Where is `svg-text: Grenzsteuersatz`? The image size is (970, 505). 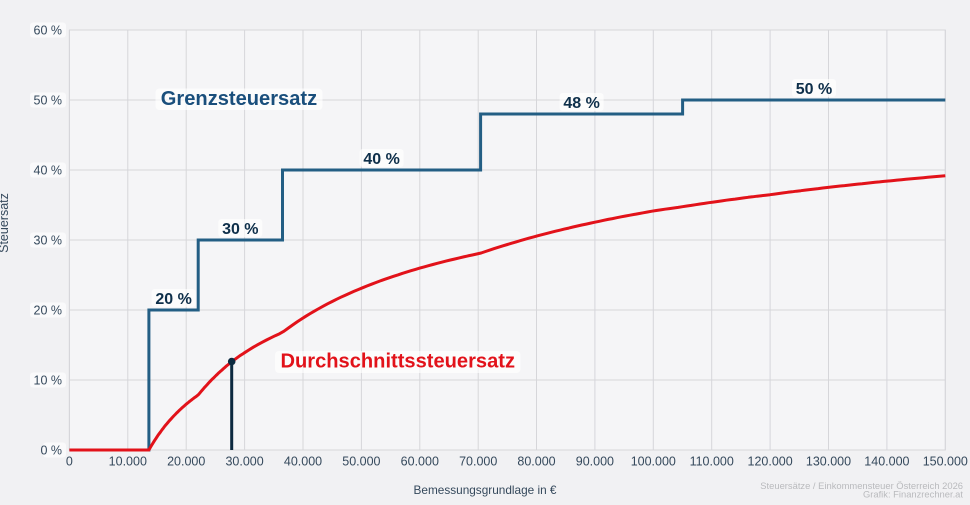 svg-text: Grenzsteuersatz is located at coordinates (239, 99).